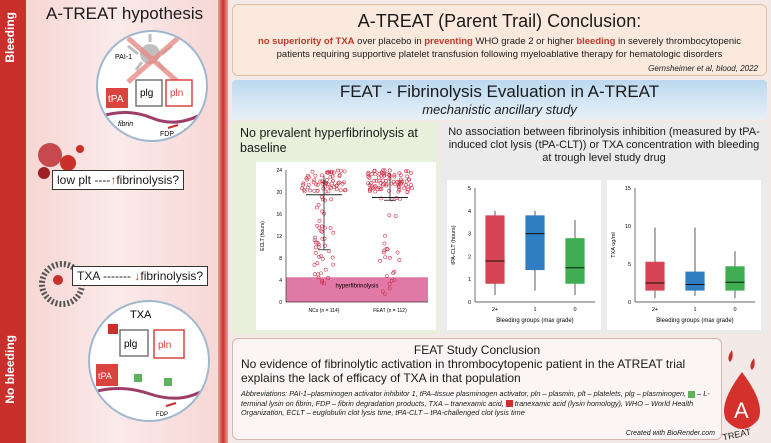  What do you see at coordinates (670, 433) in the screenshot?
I see `biorender-credit: Created with BioRender.com` at bounding box center [670, 433].